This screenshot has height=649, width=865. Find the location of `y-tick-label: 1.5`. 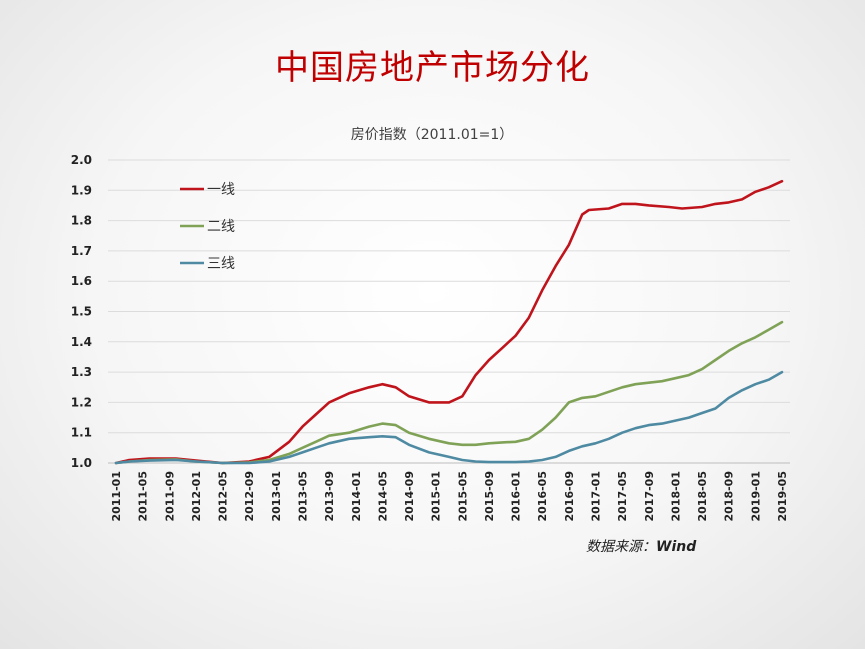

y-tick-label: 1.5 is located at coordinates (81, 312).